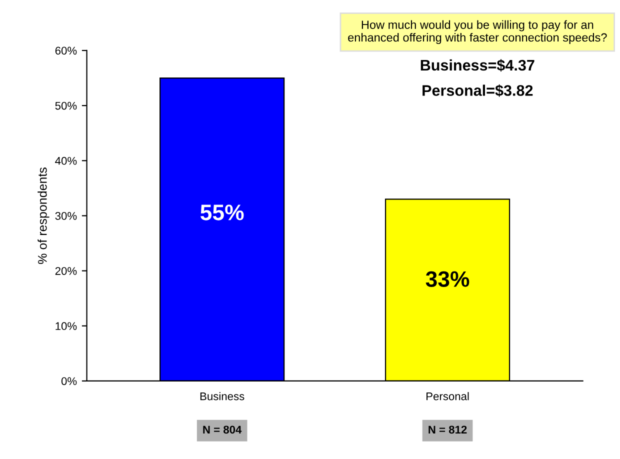  Describe the element at coordinates (477, 90) in the screenshot. I see `annotation: Personal=$3.82` at that location.